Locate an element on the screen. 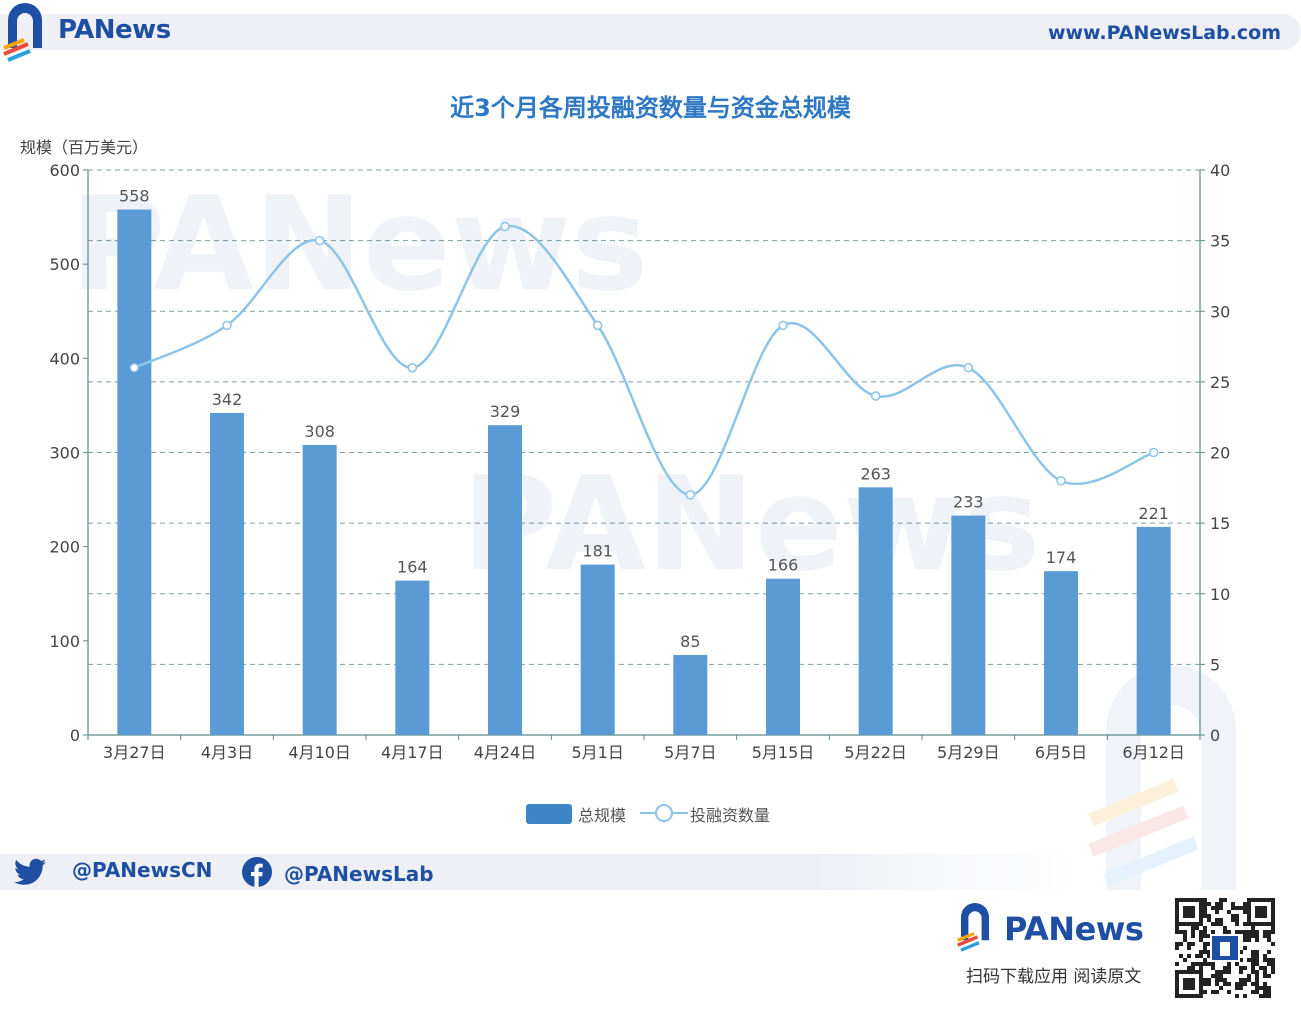  y-tick-label-left: 600 is located at coordinates (64, 170).